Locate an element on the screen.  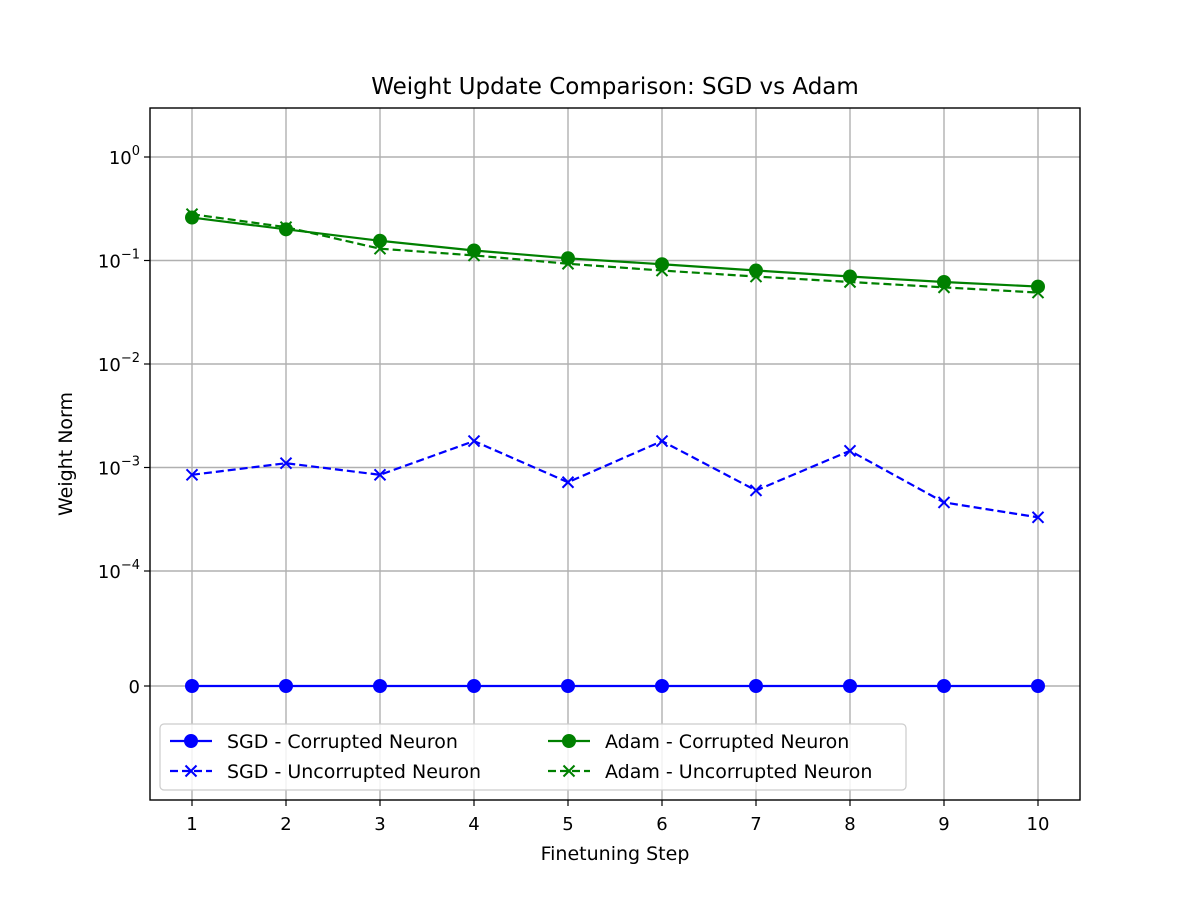
y-axis-label: Weight Norm is located at coordinates (66, 454).